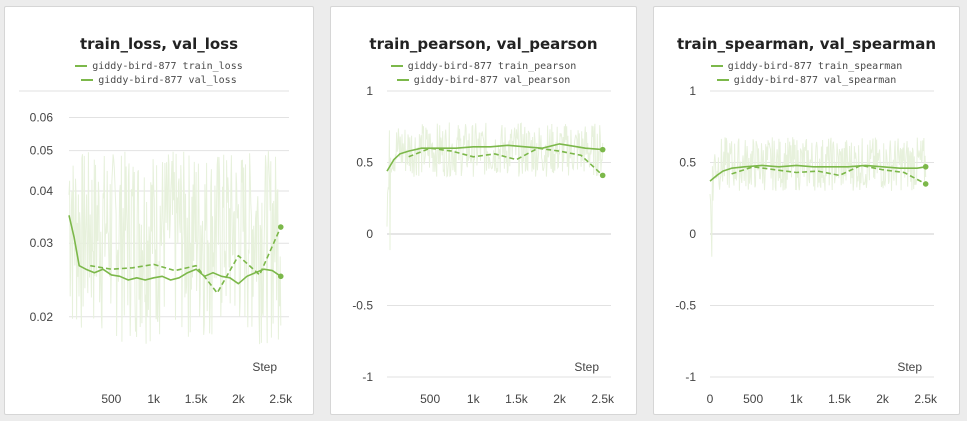 The image size is (967, 421). Describe the element at coordinates (42, 151) in the screenshot. I see `y-tick-label: 0.05` at that location.